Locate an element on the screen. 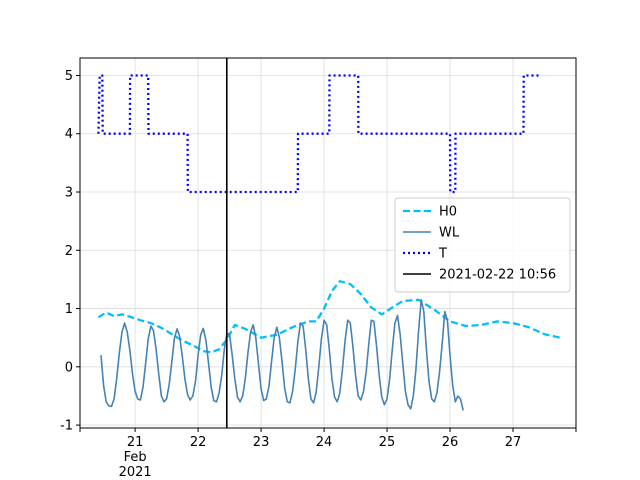 The image size is (640, 480). y-tick-label: 4 is located at coordinates (69, 134).